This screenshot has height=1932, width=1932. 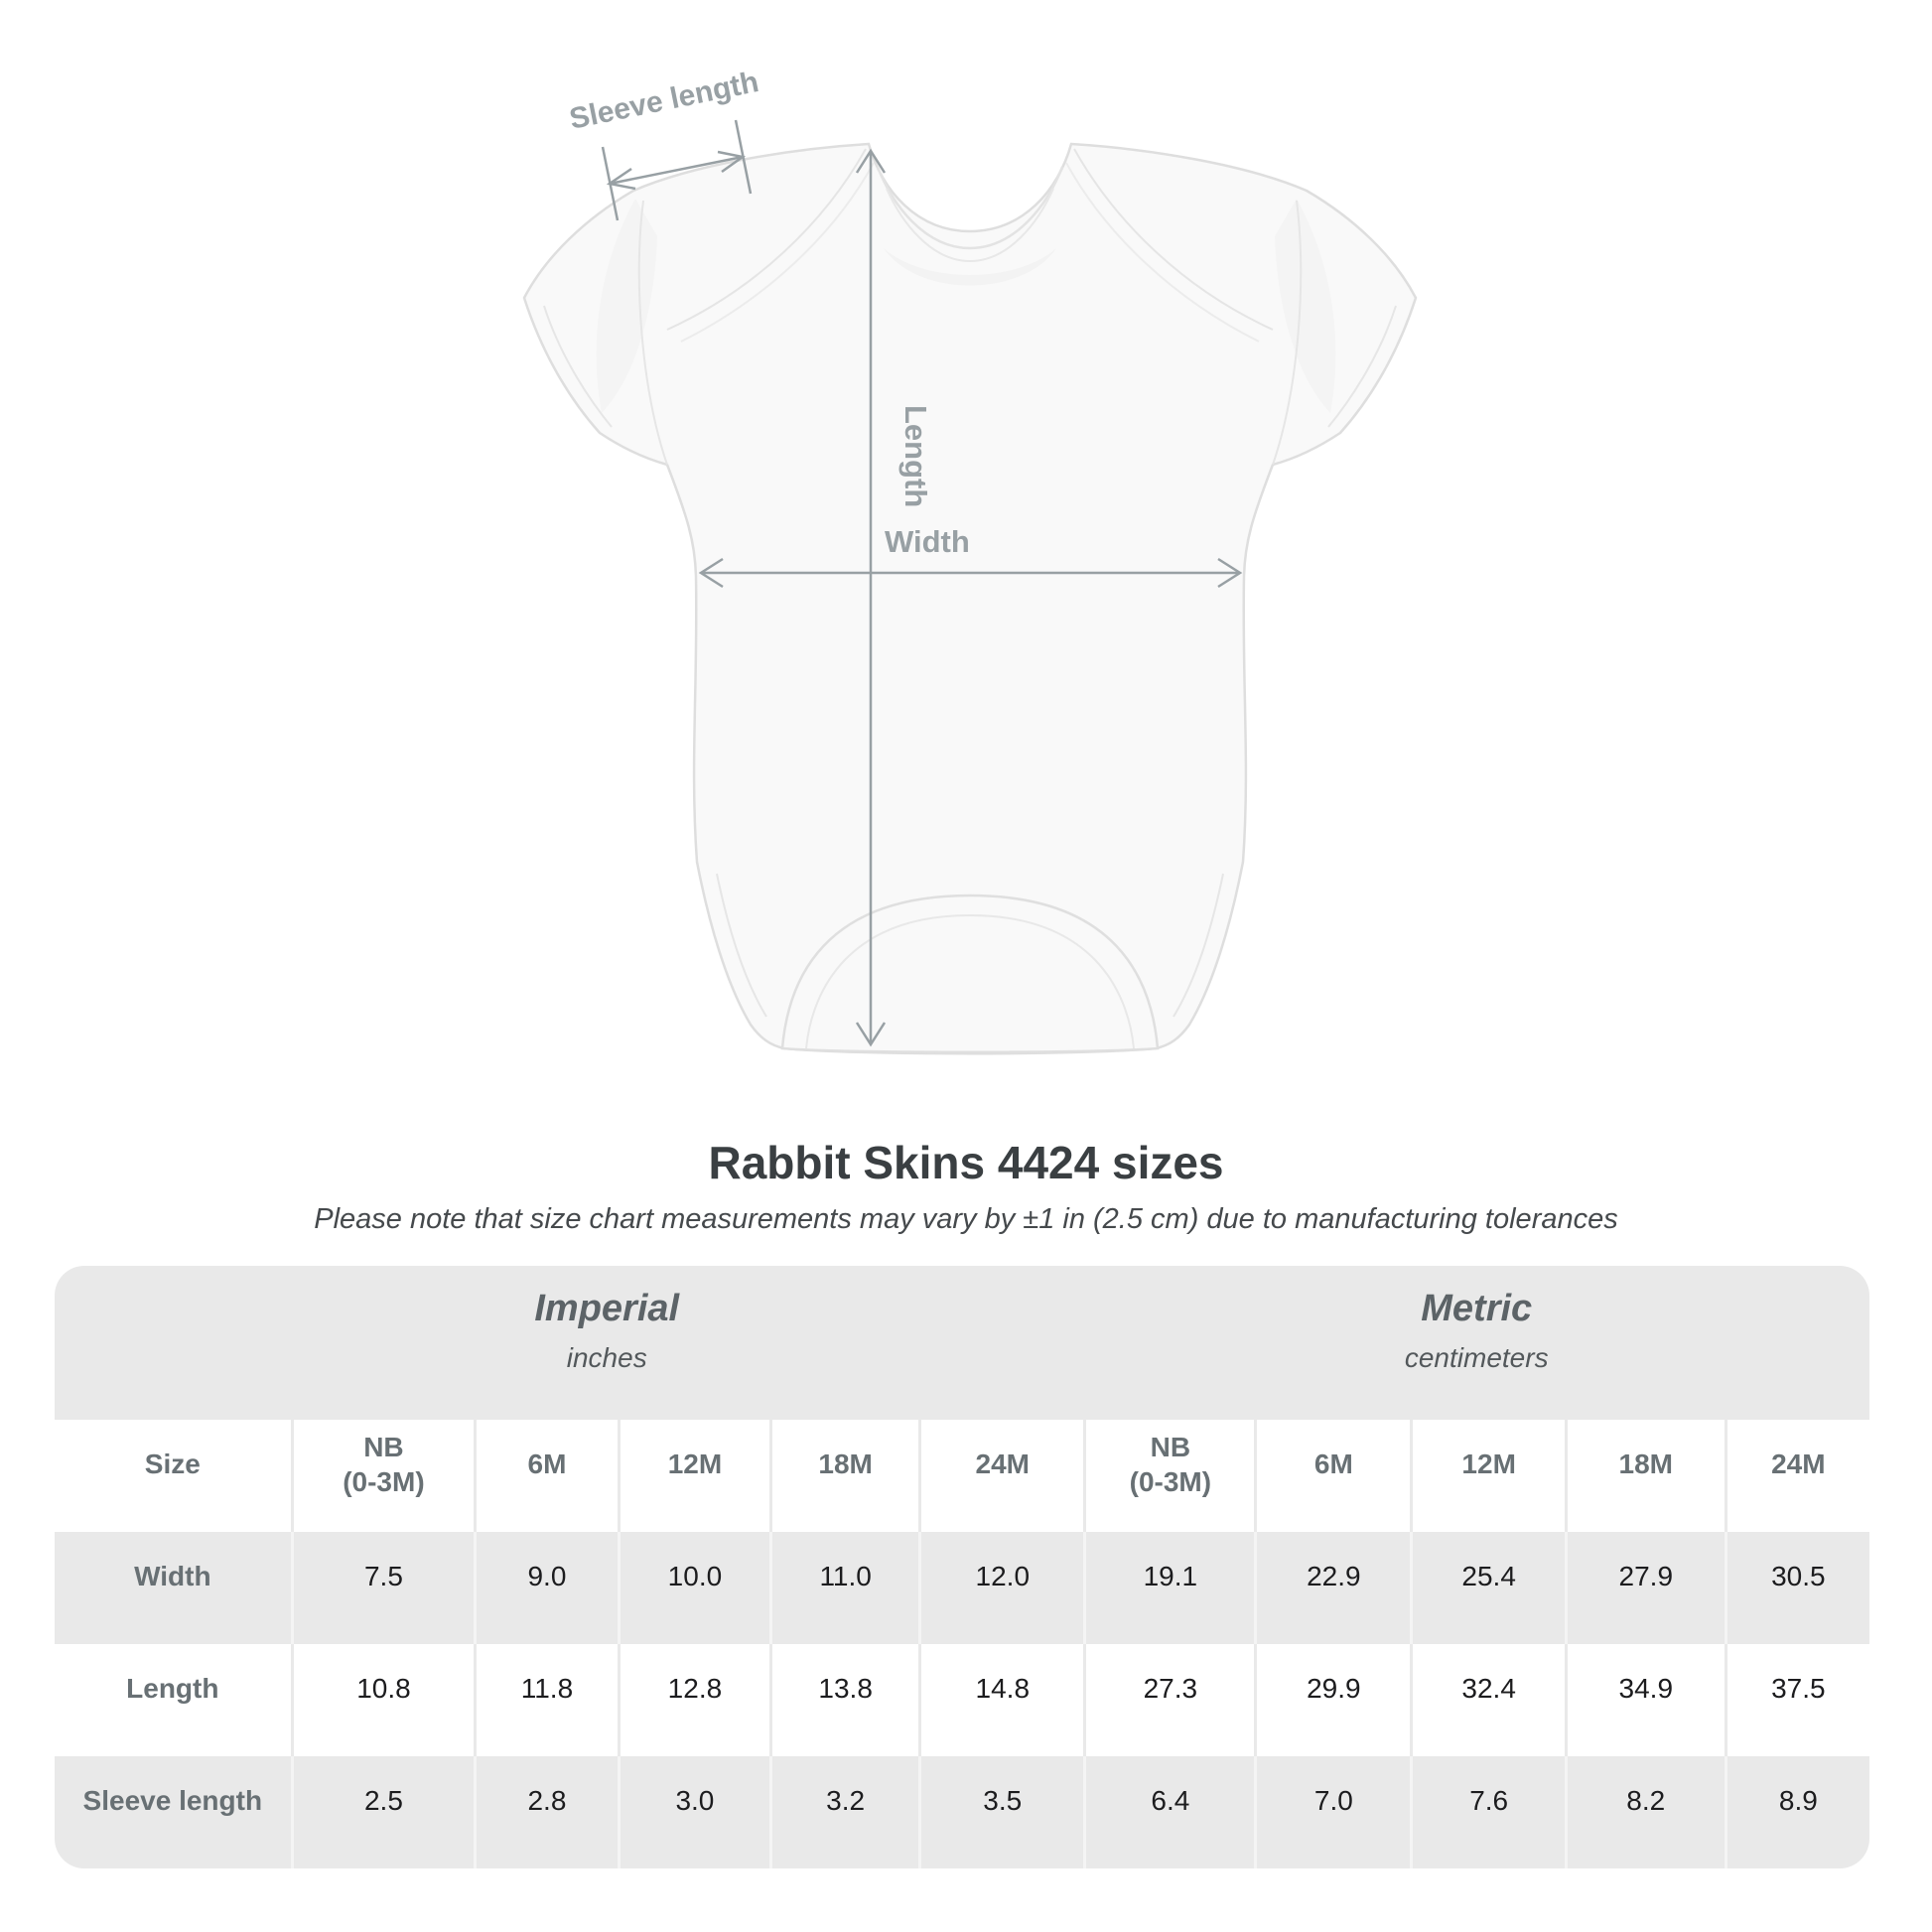 What do you see at coordinates (844, 1700) in the screenshot?
I see `cell: 13.8` at bounding box center [844, 1700].